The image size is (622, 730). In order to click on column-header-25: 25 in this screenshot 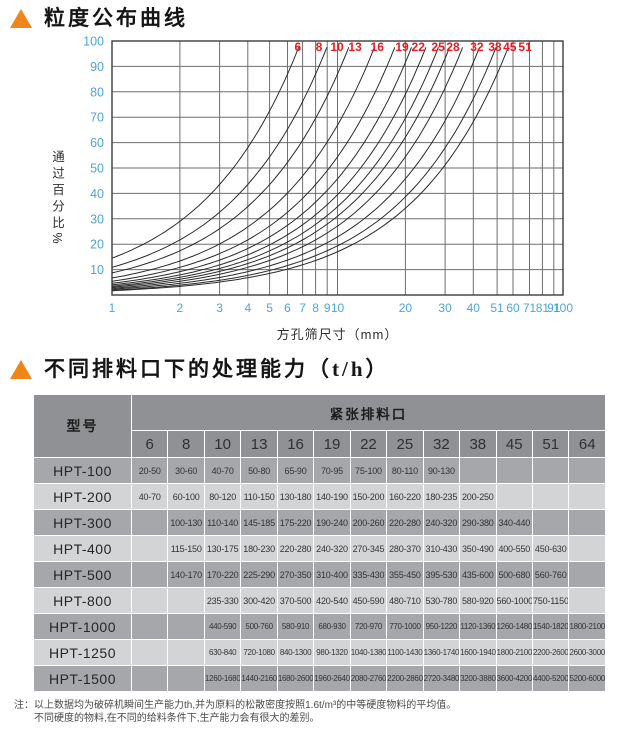, I will do `click(405, 444)`.